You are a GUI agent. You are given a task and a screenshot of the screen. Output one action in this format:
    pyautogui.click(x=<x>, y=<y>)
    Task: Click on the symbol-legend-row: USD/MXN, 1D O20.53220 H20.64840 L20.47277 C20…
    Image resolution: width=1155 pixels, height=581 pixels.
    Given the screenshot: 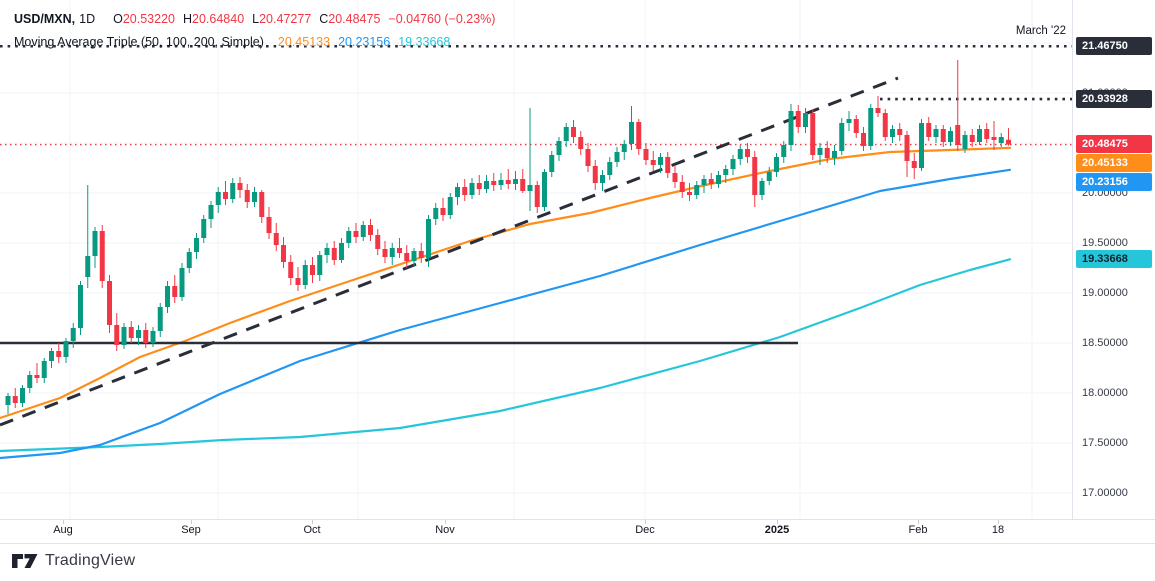 What is the action you would take?
    pyautogui.click(x=254, y=19)
    